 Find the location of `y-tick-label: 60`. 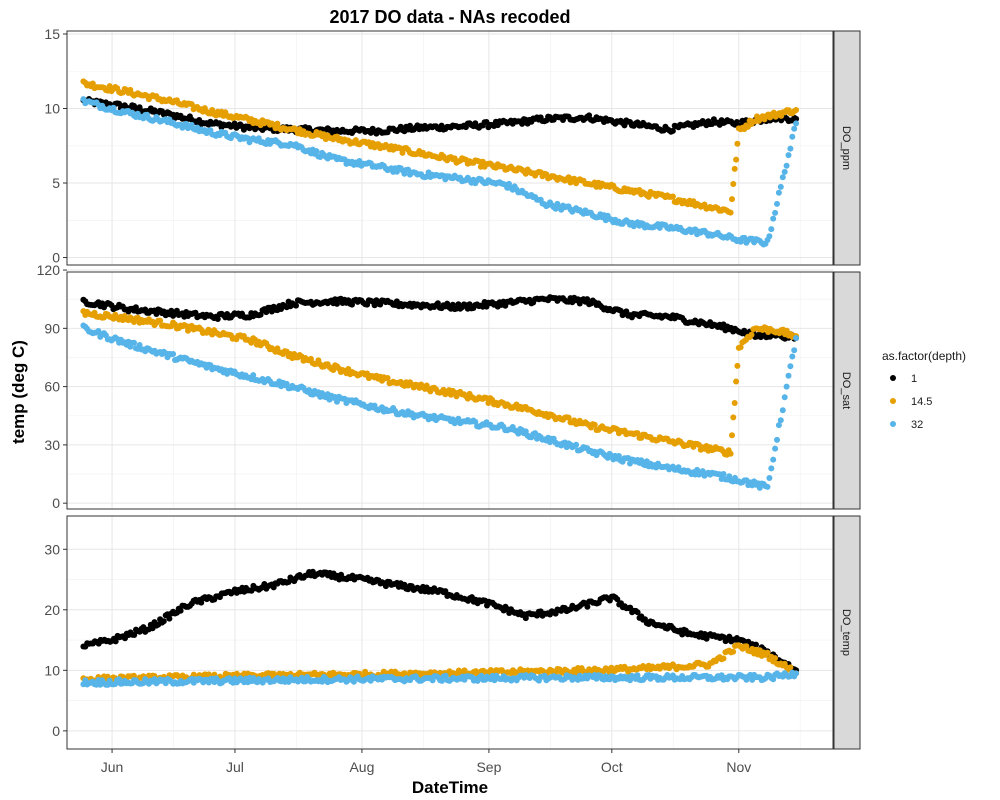

y-tick-label: 60 is located at coordinates (52, 387).